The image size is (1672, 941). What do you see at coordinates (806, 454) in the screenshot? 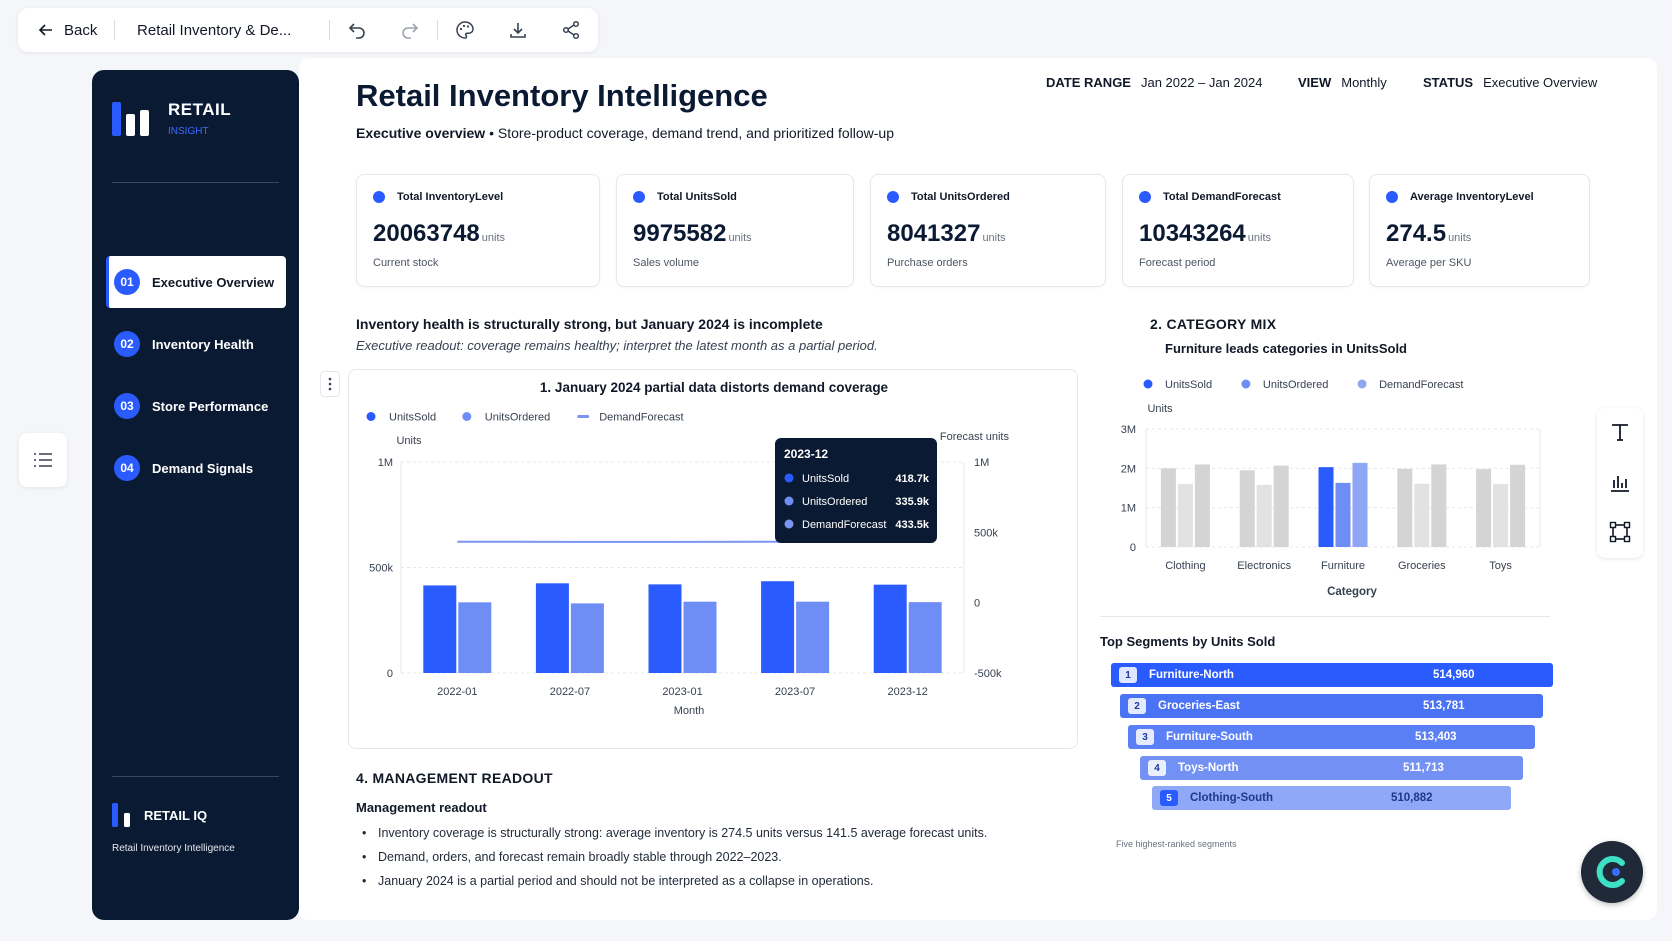
I see `tooltip-title: 2023-12` at bounding box center [806, 454].